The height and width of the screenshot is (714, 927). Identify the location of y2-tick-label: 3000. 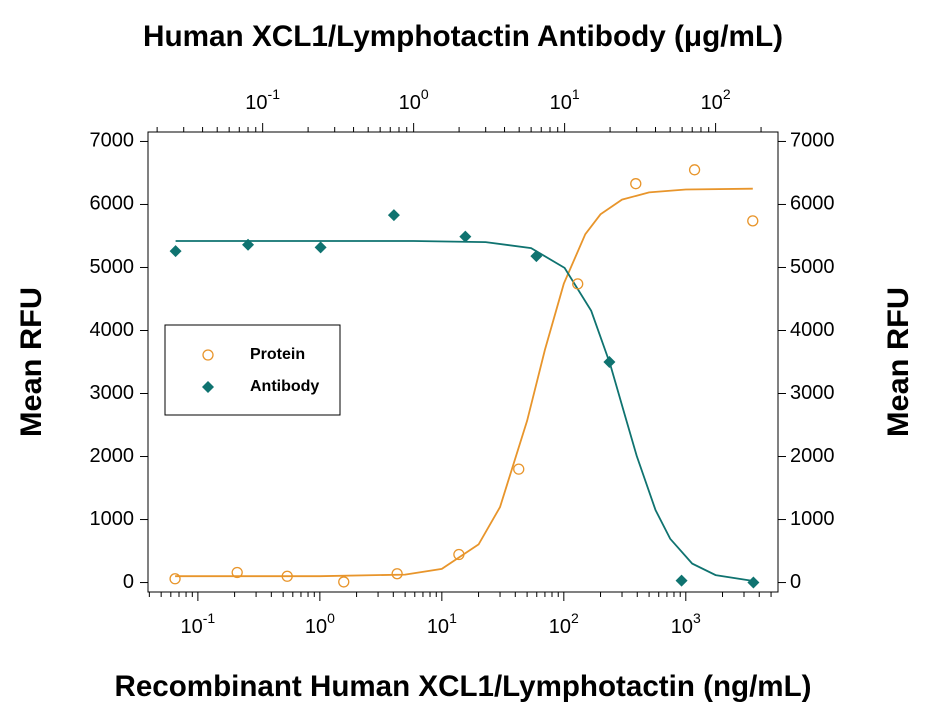
(812, 393).